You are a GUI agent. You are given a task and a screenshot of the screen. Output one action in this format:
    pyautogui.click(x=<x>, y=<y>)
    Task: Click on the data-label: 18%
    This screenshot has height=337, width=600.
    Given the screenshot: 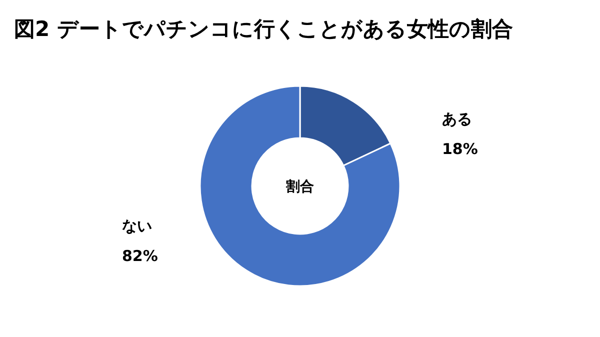 What is the action you would take?
    pyautogui.click(x=460, y=149)
    